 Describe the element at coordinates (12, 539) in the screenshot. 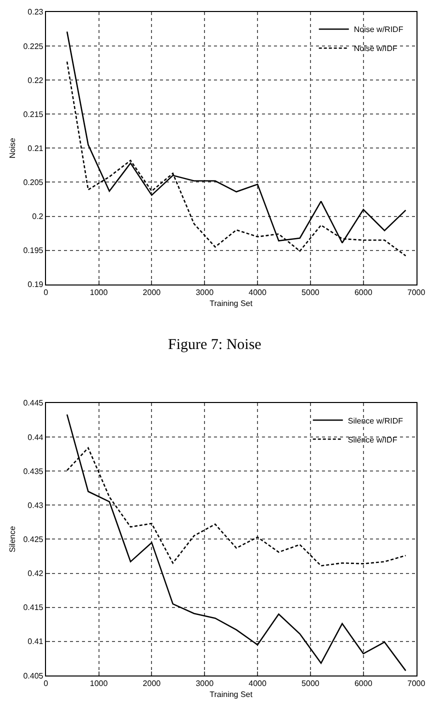

I see `y-axis-title: Silence` at that location.